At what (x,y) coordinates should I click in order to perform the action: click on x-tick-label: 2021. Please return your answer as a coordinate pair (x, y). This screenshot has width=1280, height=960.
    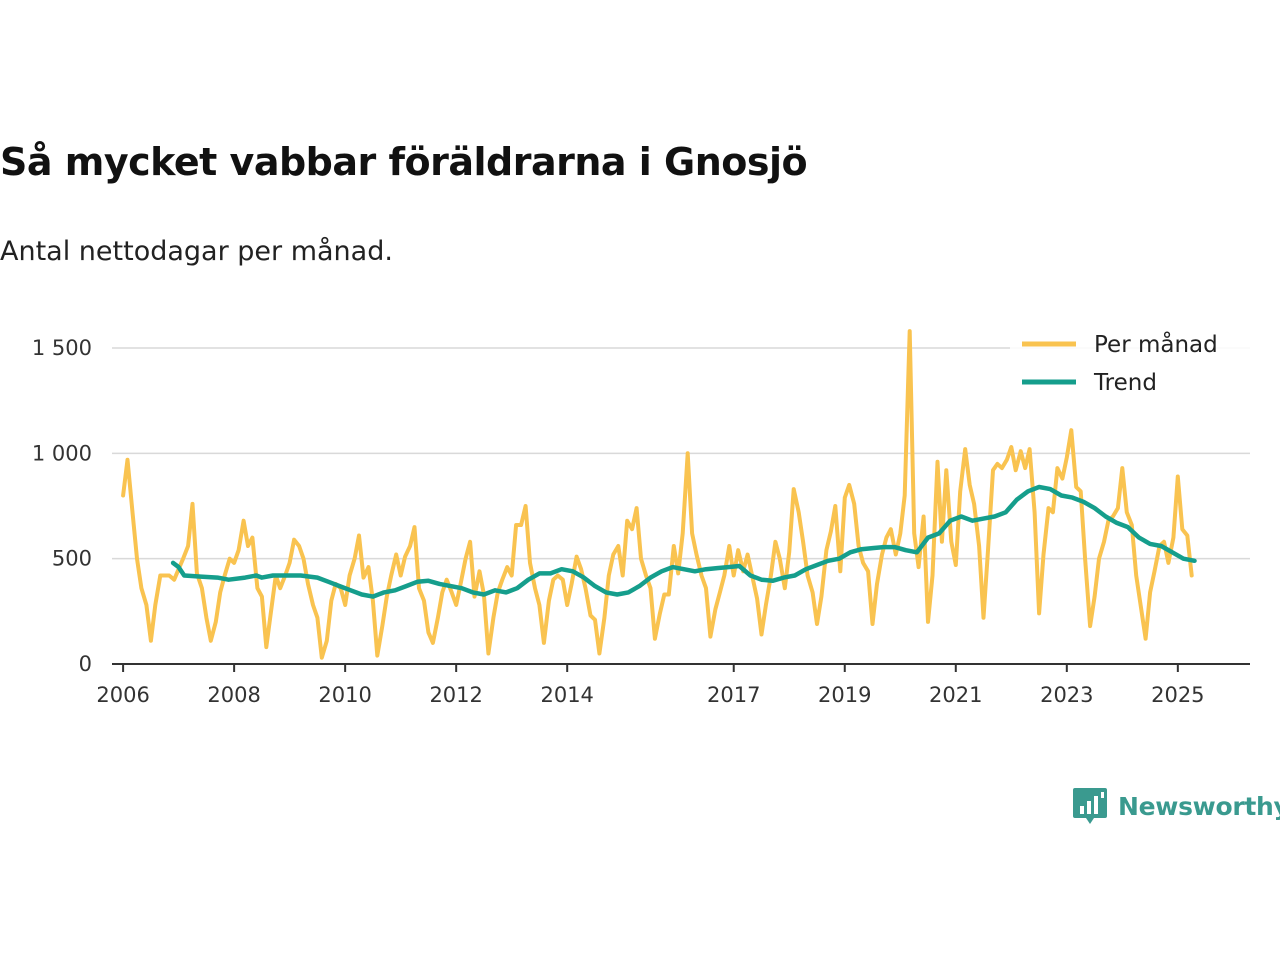
    Looking at the image, I should click on (955, 695).